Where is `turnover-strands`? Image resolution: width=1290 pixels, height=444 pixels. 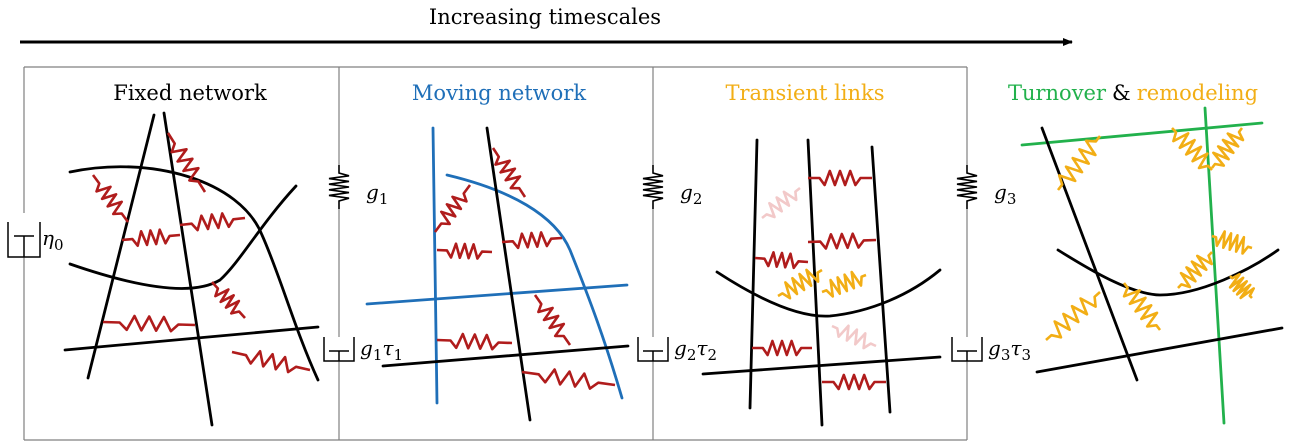
turnover-strands is located at coordinates (1142, 265).